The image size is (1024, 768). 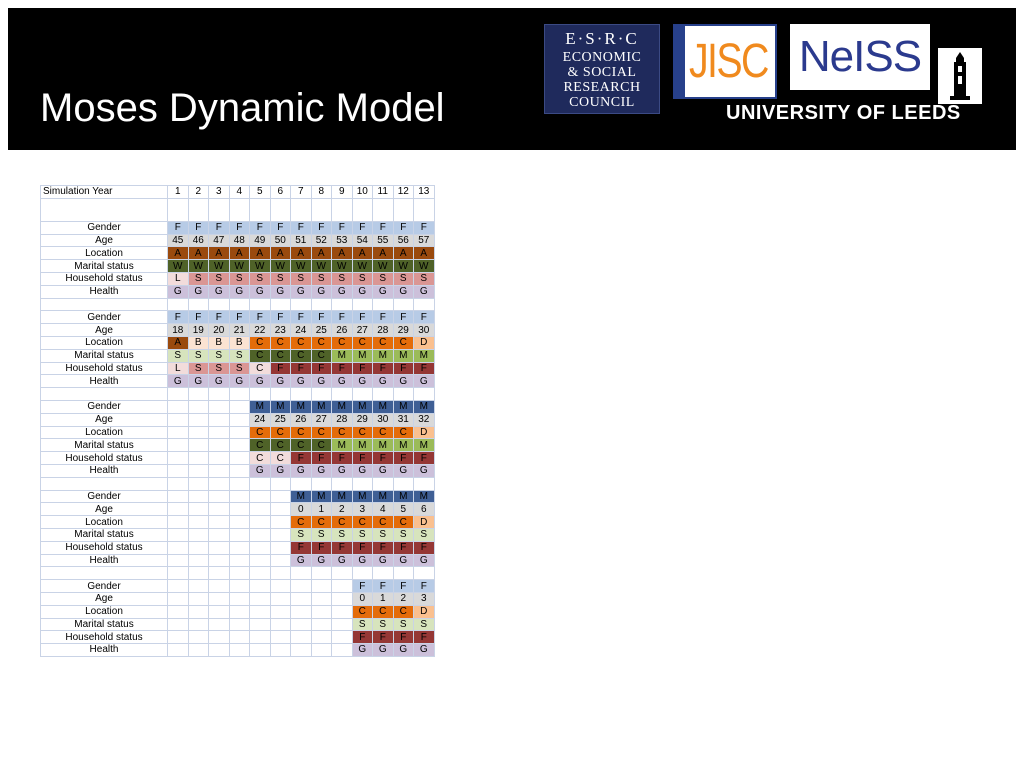 What do you see at coordinates (237, 355) in the screenshot?
I see `table-row: Marital status S S S S C C C C M M M M M` at bounding box center [237, 355].